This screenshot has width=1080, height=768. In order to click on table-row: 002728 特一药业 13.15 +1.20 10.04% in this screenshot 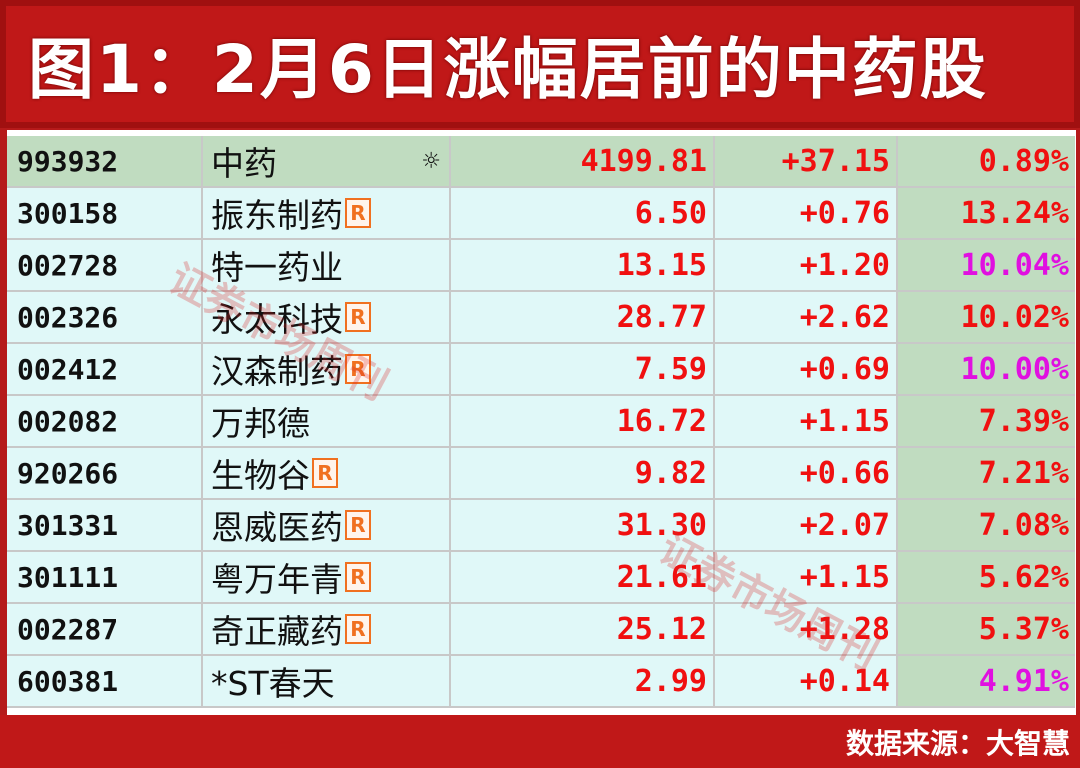, I will do `click(541, 266)`.